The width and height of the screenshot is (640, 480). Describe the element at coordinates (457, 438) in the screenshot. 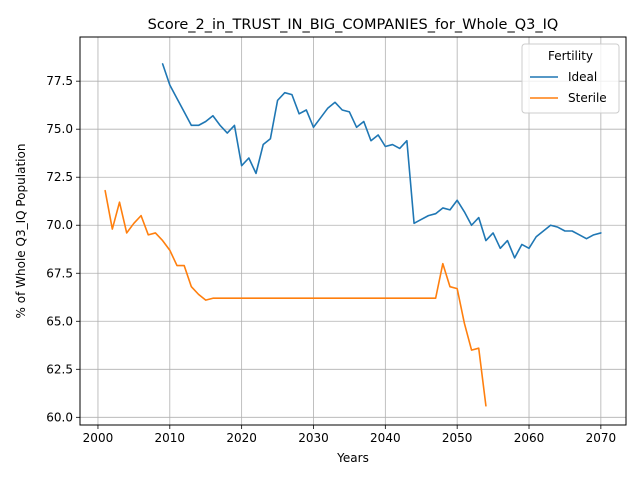

I see `x-tick-label: 2050` at that location.